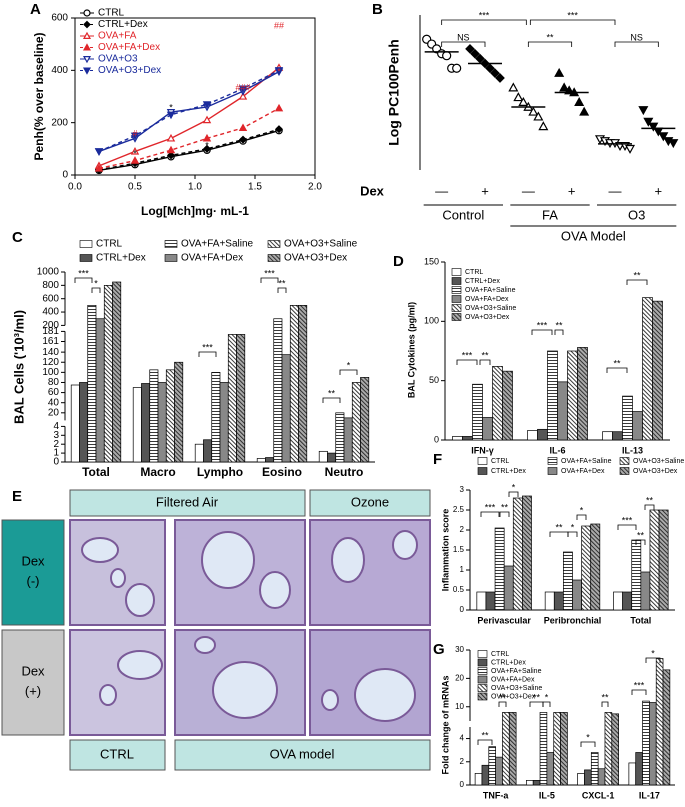 The image size is (685, 807). What do you see at coordinates (75, 187) in the screenshot?
I see `x-tick-label: 0.0` at bounding box center [75, 187].